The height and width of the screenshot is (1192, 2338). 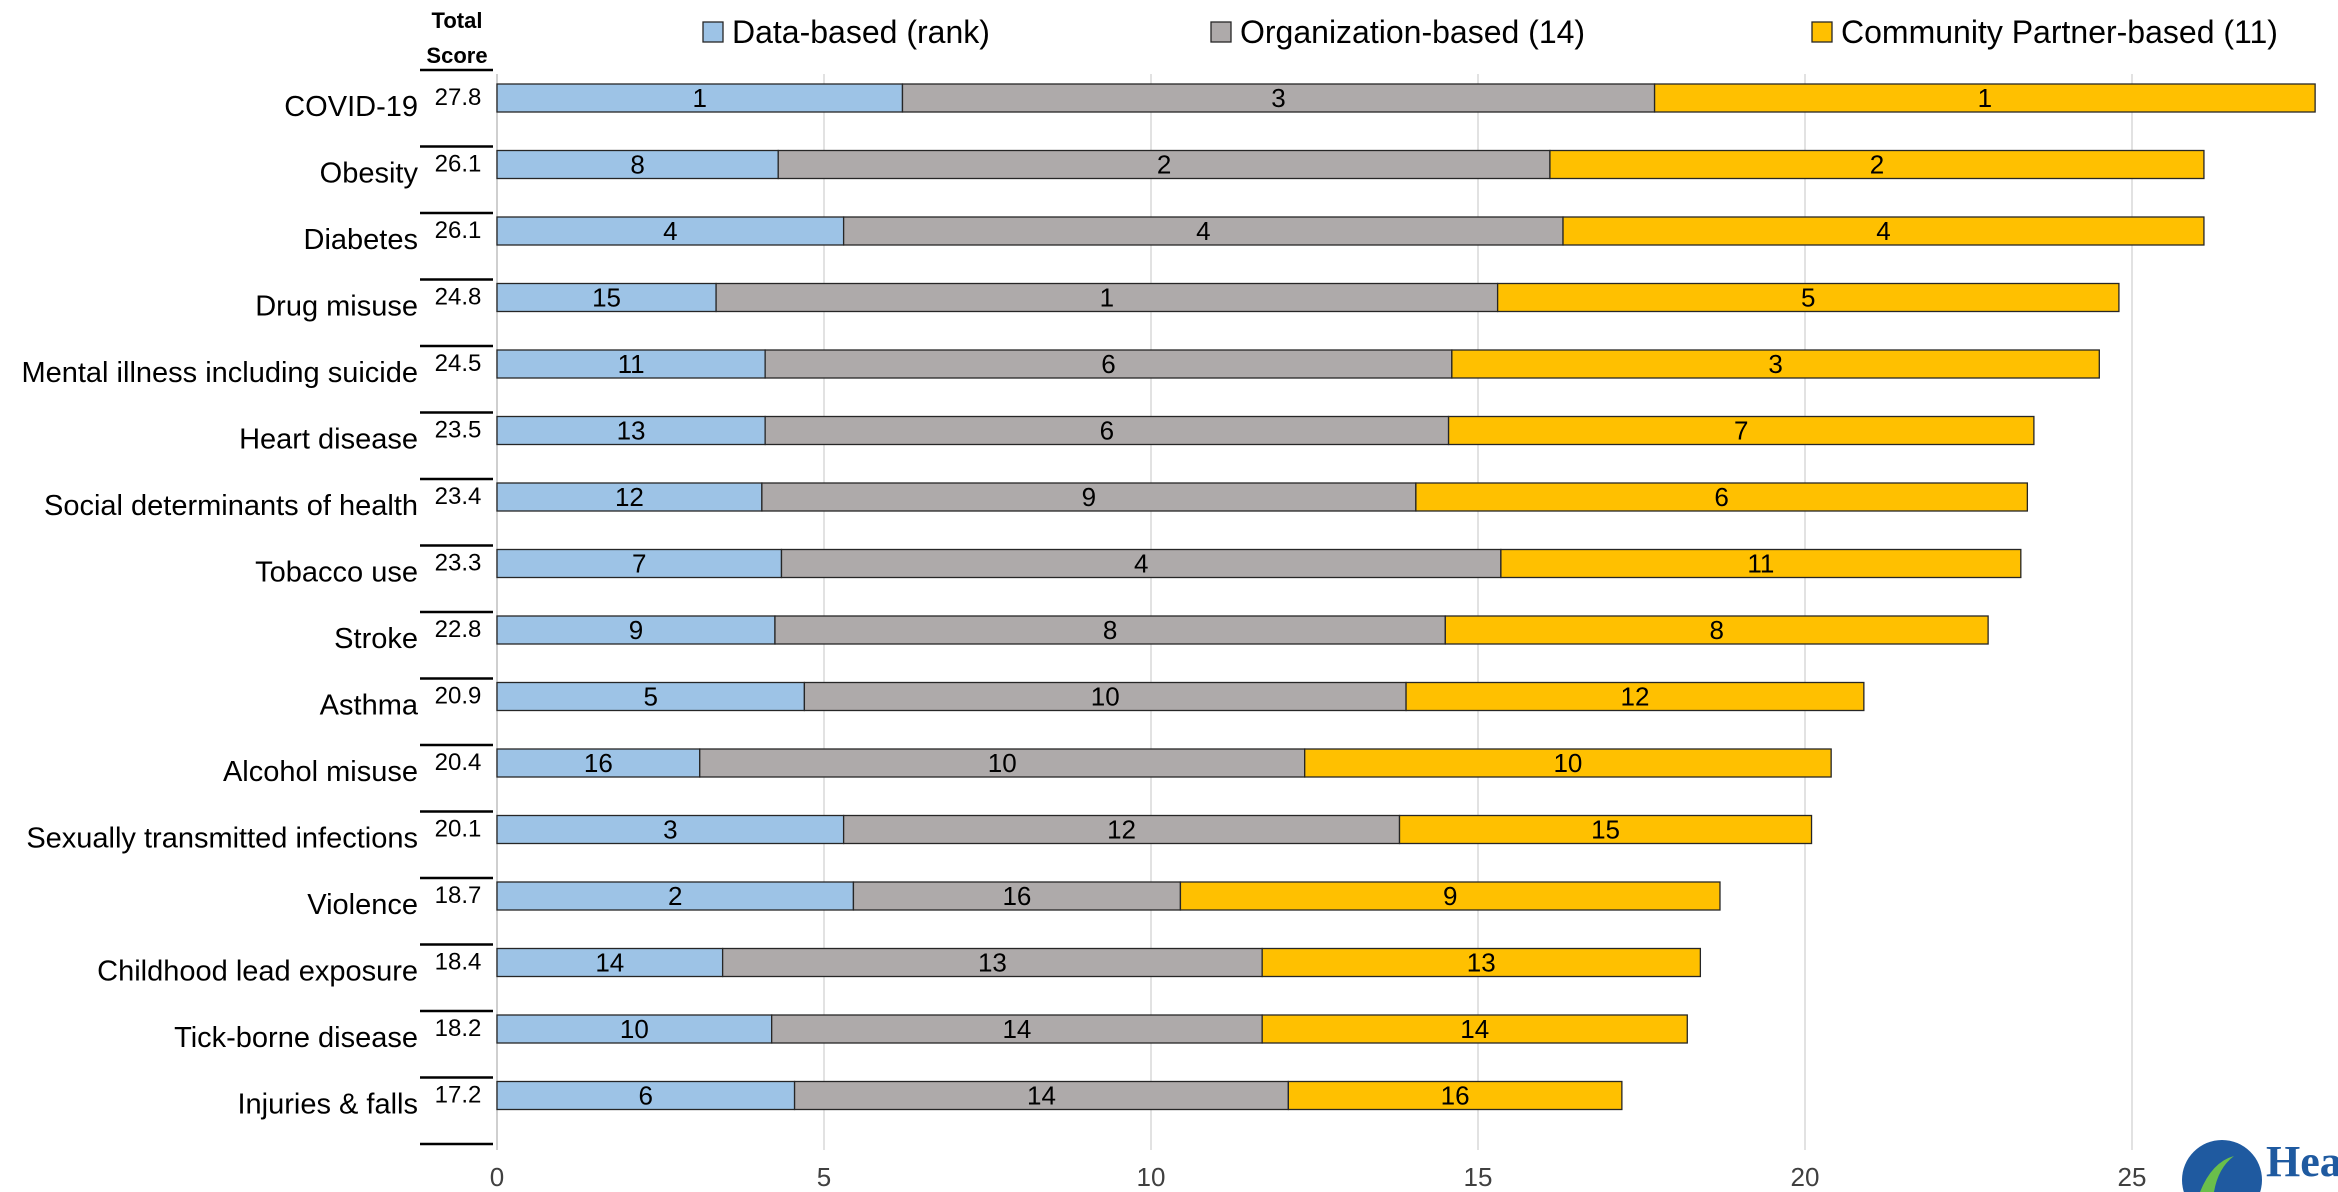 I want to click on category-label: Violence, so click(x=362, y=905).